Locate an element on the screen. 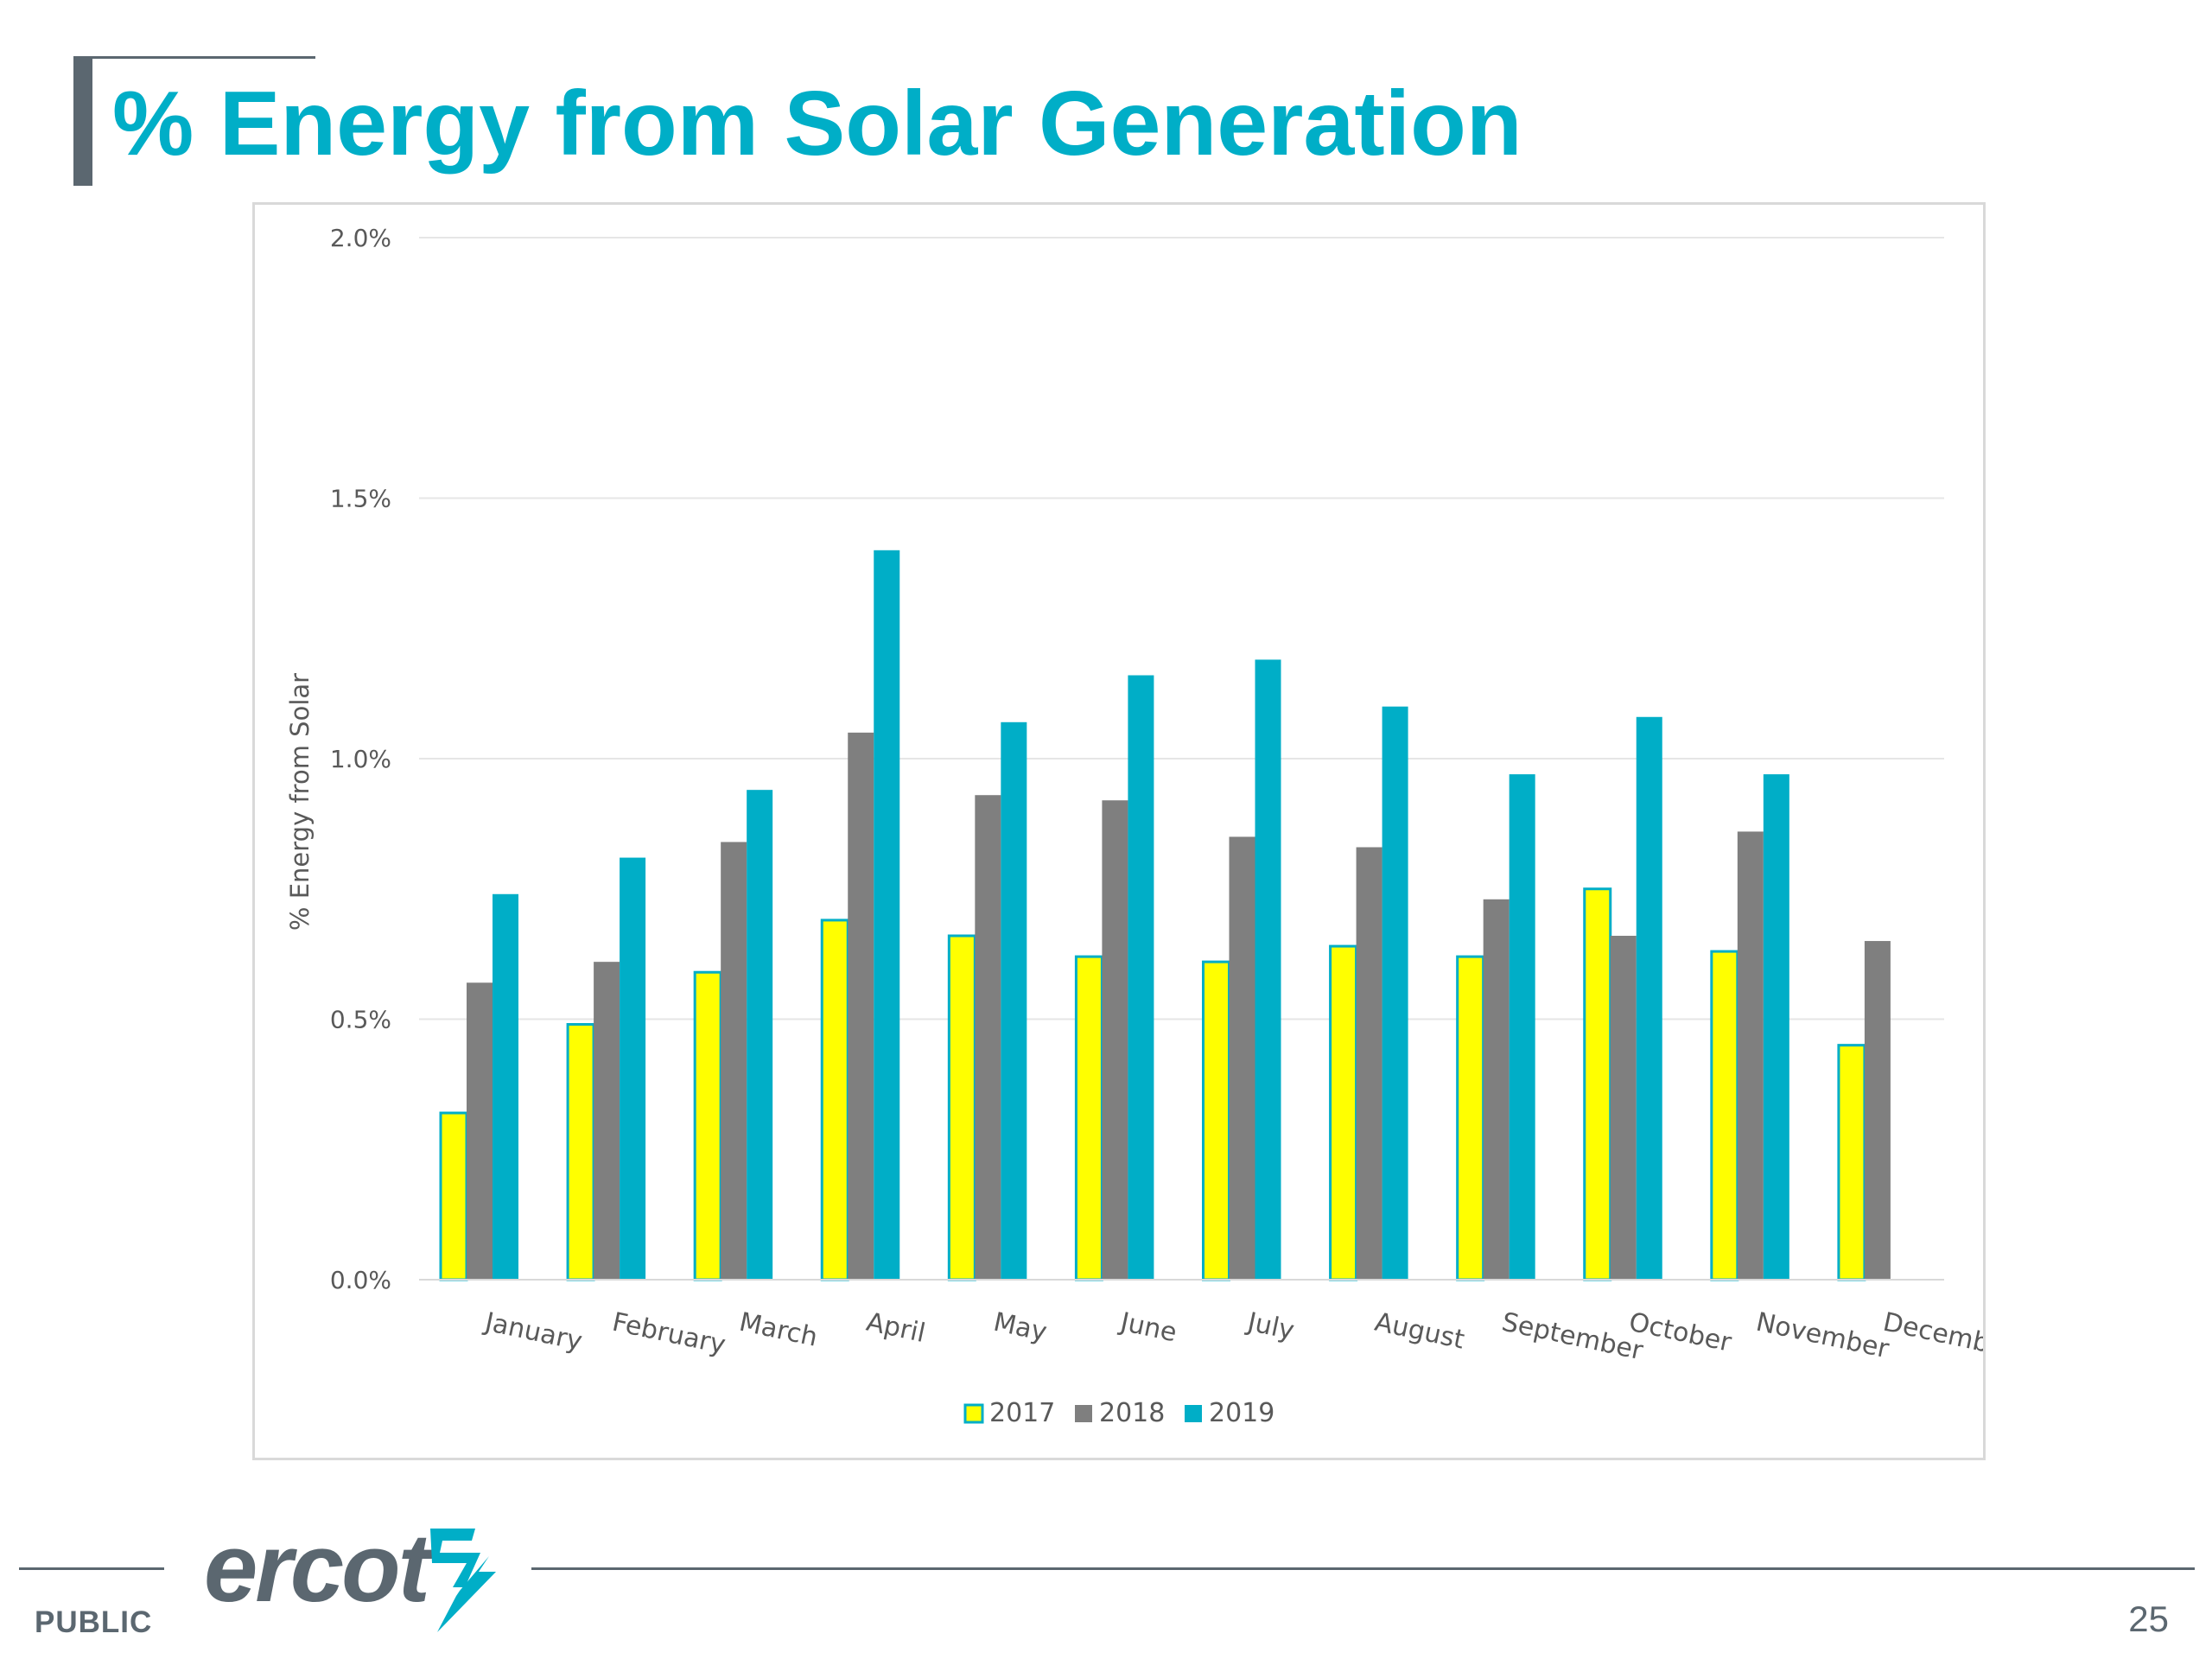 The image size is (2212, 1659). bar-2017-april is located at coordinates (834, 1099).